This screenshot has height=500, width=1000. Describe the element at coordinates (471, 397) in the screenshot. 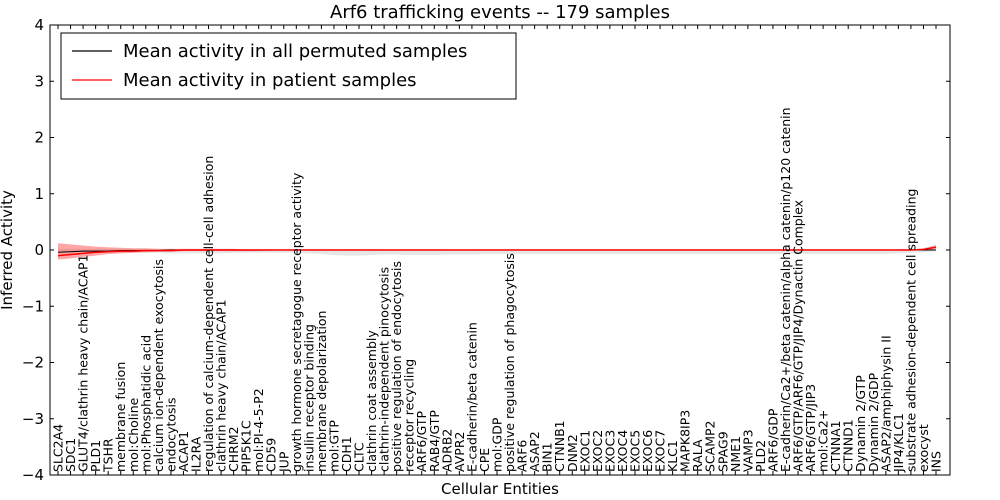

I see `x-tick-label: E-cadherin/beta catenin` at that location.